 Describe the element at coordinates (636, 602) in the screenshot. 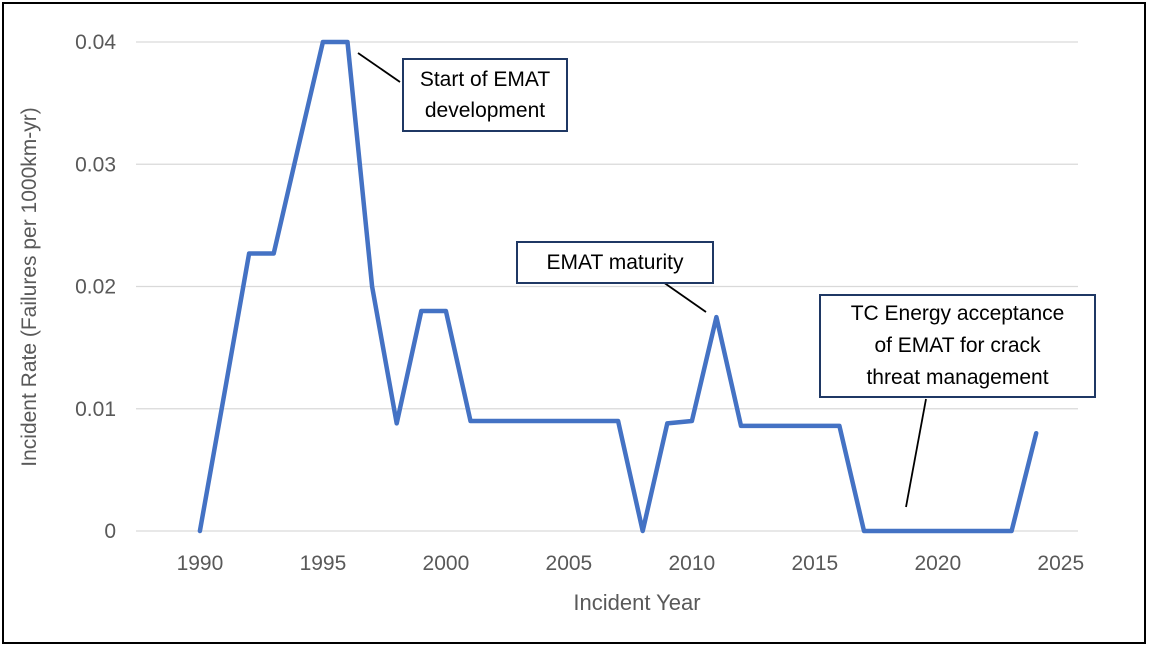

I see `x-axis-title: Incident Year` at that location.